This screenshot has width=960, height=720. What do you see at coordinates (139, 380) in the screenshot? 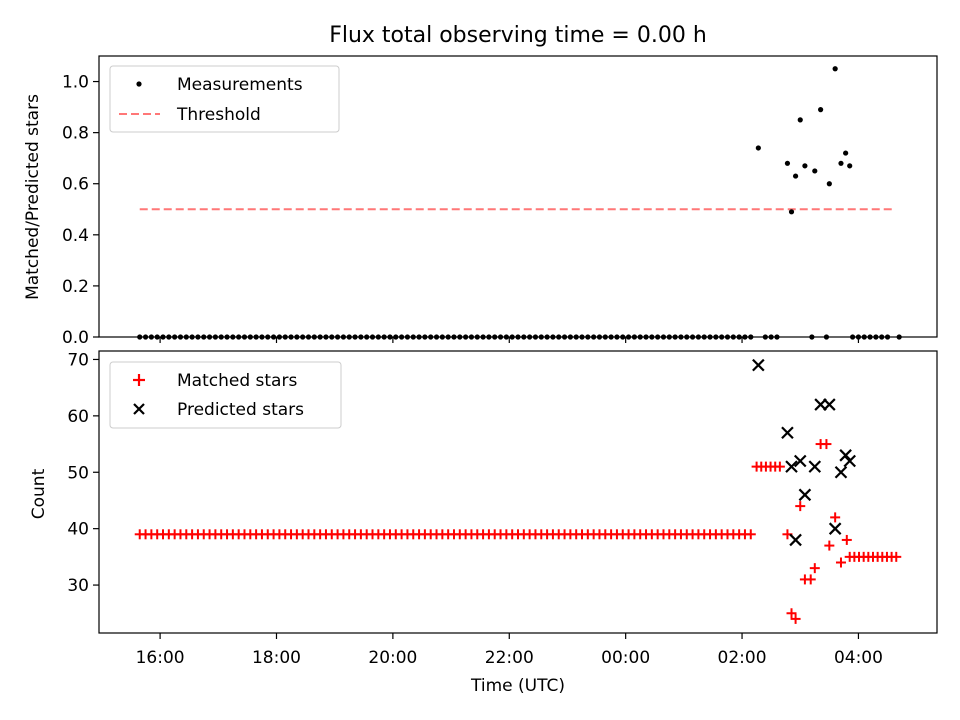
I see `legend-marker-matched` at bounding box center [139, 380].